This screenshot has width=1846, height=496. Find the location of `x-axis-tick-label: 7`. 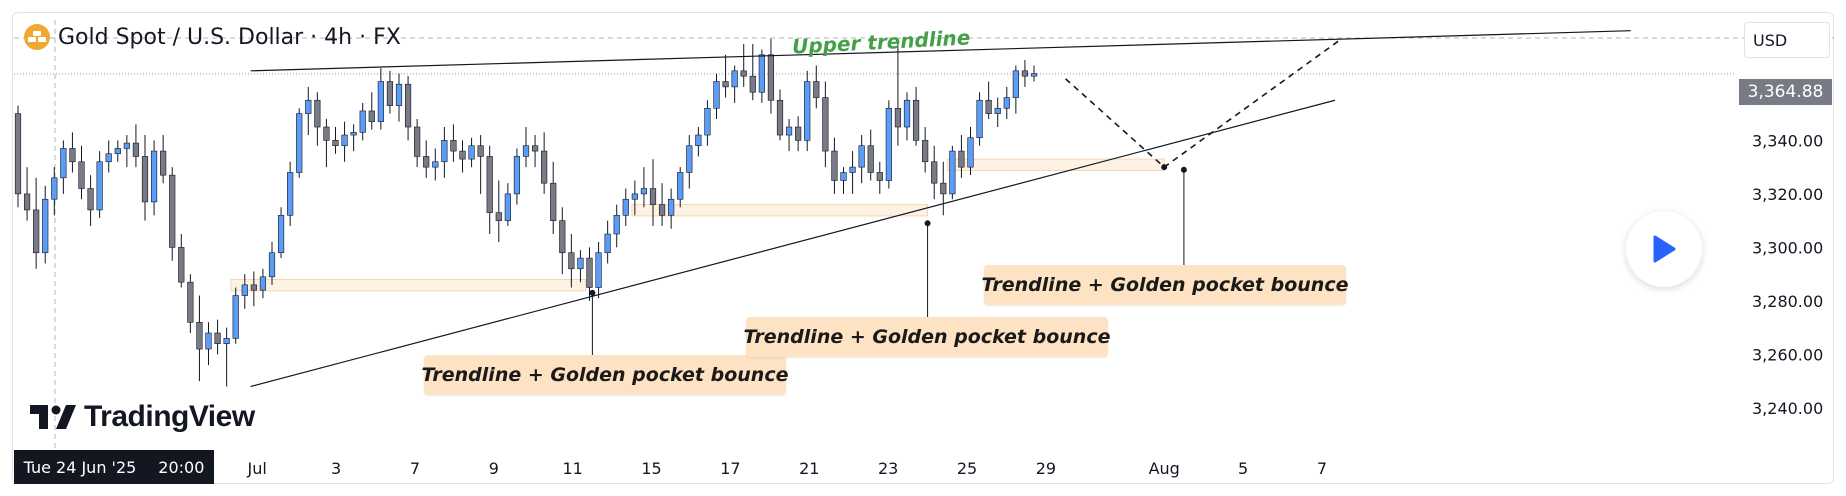

x-axis-tick-label: 7 is located at coordinates (415, 468).